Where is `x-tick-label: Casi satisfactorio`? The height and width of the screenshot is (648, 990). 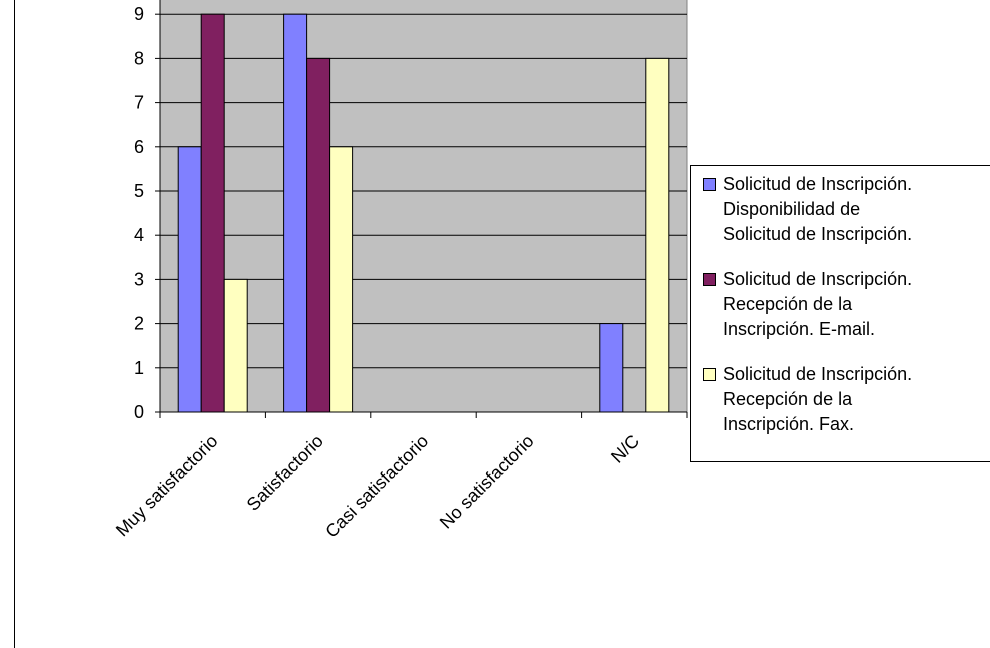
x-tick-label: Casi satisfactorio is located at coordinates (376, 486).